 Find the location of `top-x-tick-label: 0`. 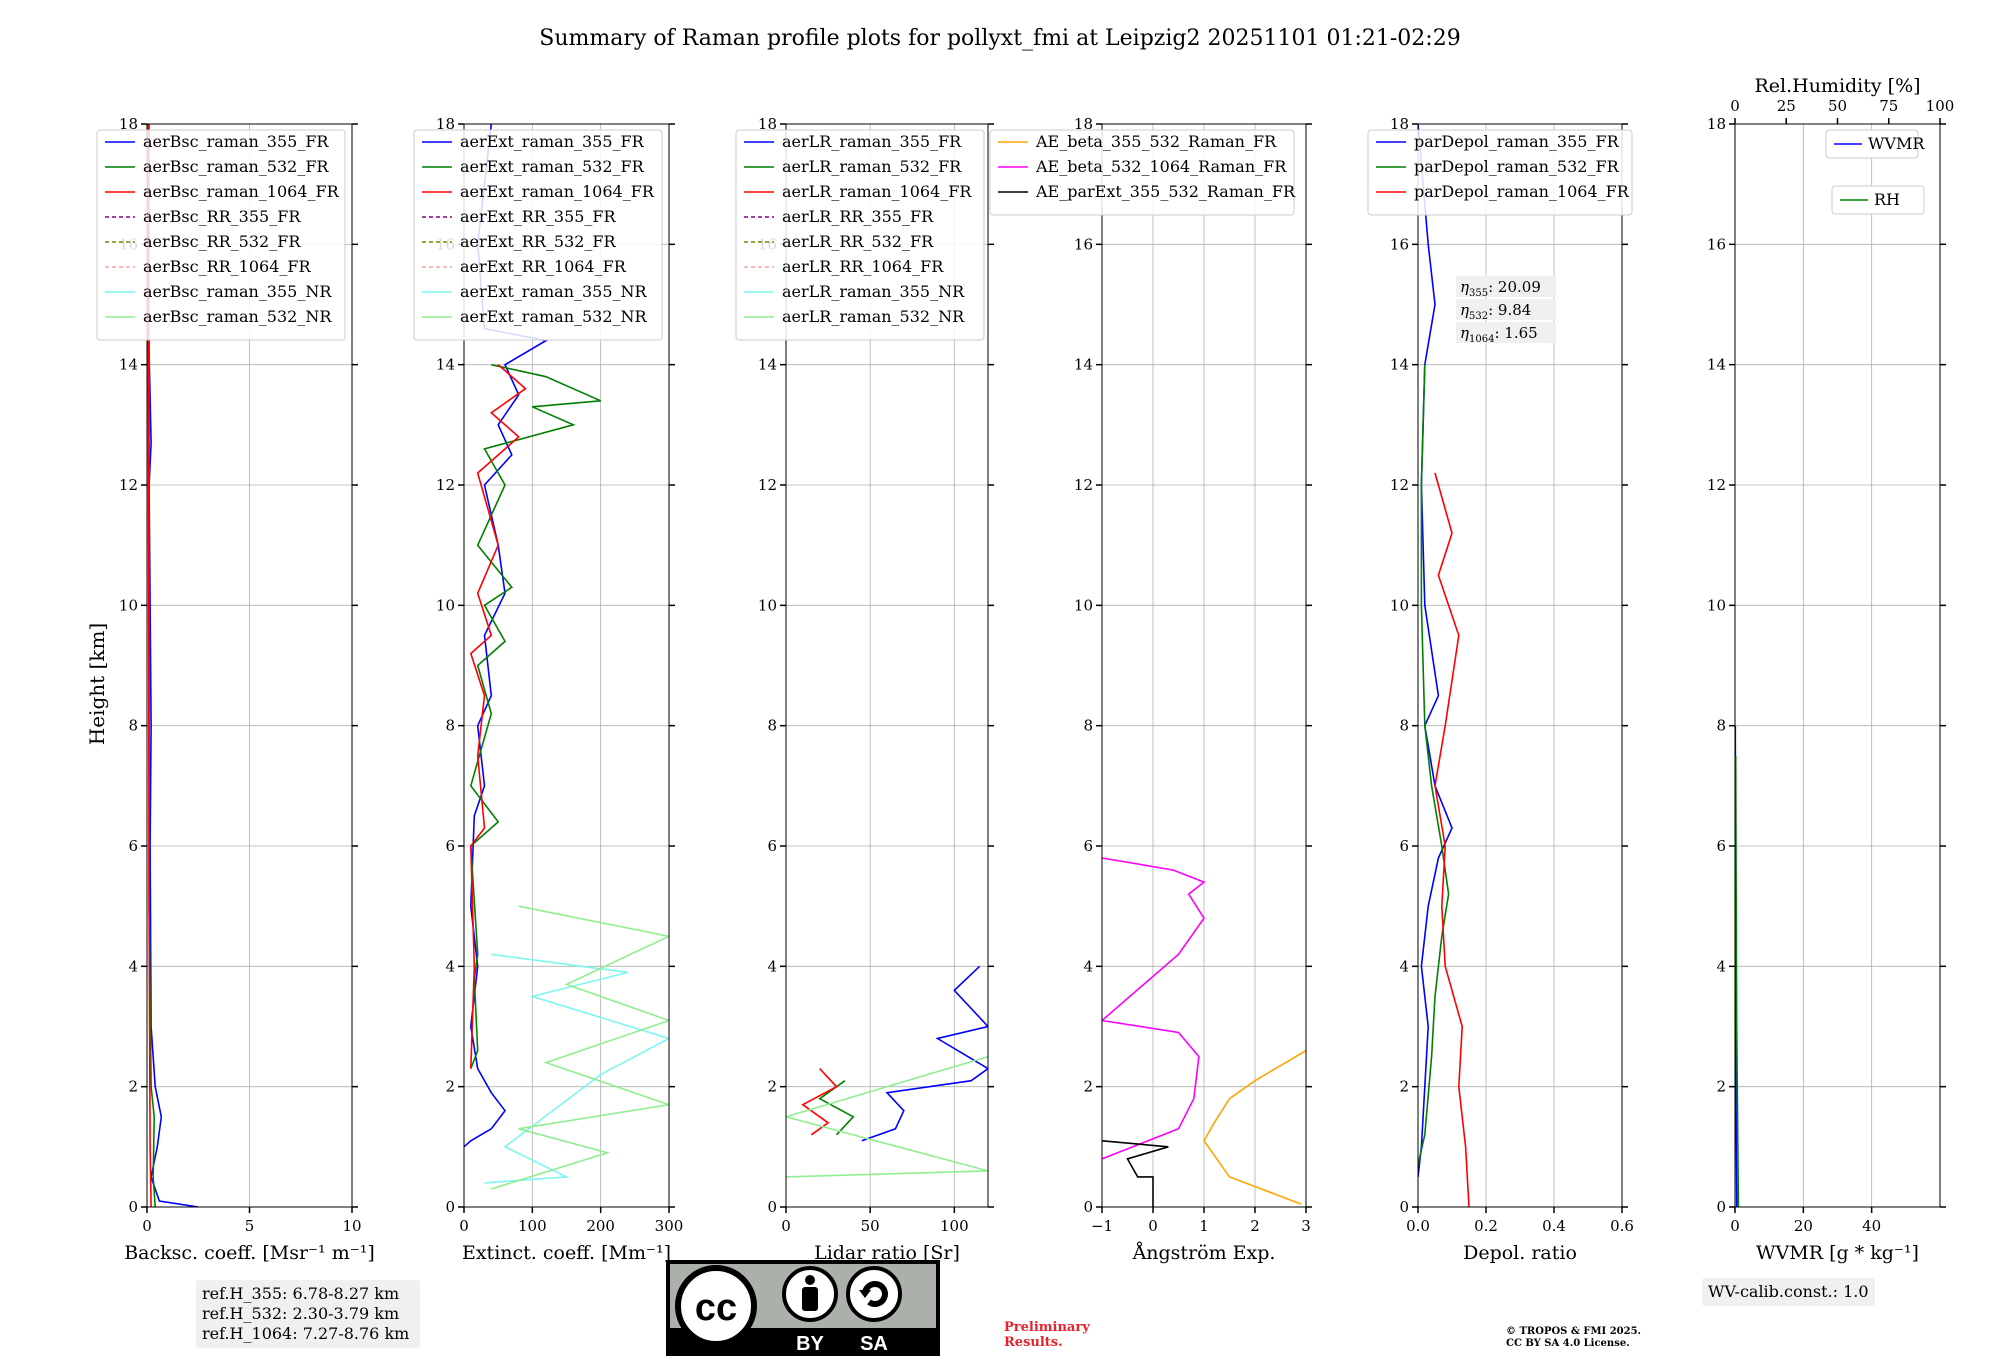

top-x-tick-label: 0 is located at coordinates (1735, 106).